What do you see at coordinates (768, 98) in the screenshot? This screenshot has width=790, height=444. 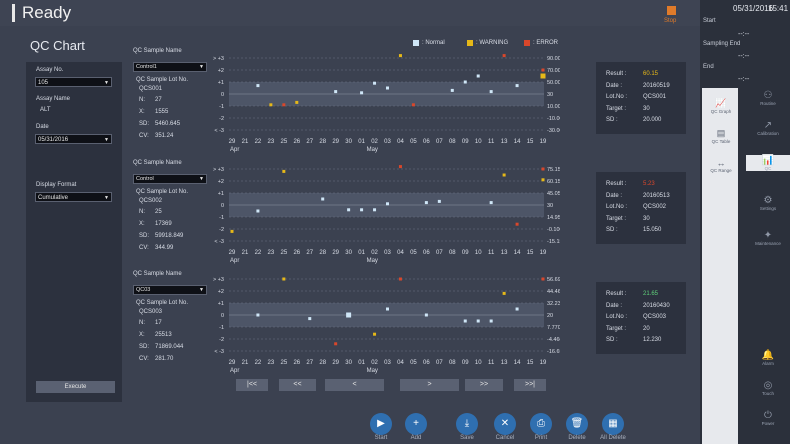 I see `side-item-routine: ⚇ Routine` at bounding box center [768, 98].